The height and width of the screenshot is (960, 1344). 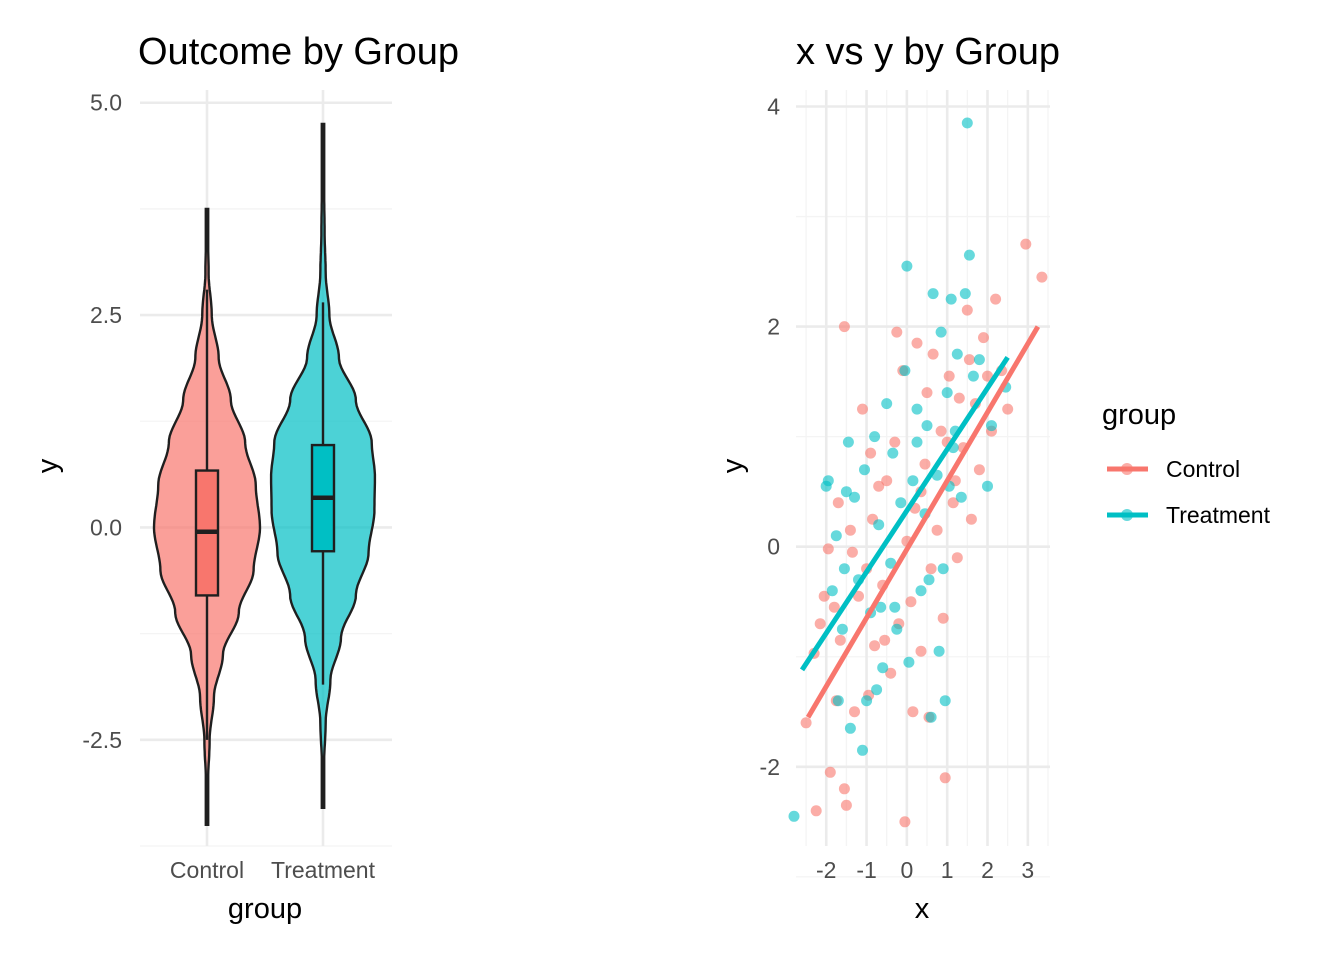 What do you see at coordinates (773, 547) in the screenshot?
I see `scatter-y-tick-label: 0` at bounding box center [773, 547].